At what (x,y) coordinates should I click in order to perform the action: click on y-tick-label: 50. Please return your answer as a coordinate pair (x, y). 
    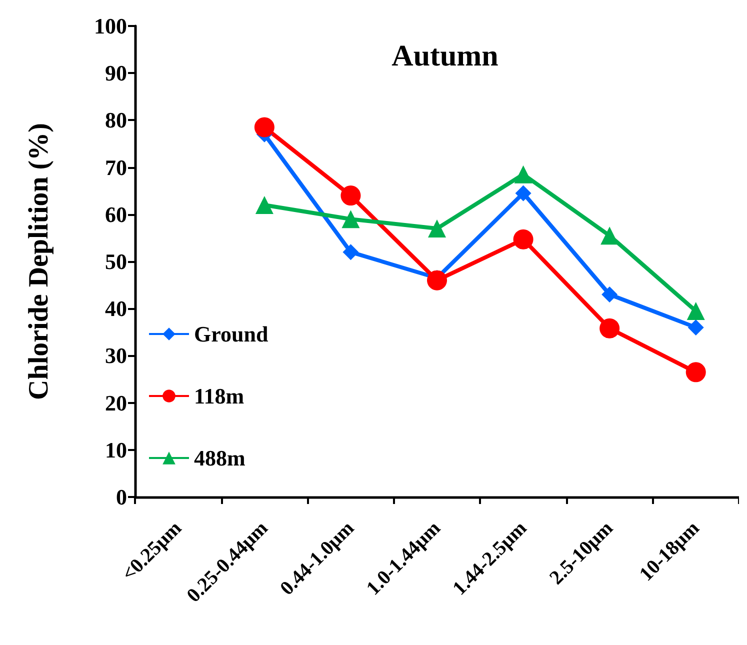
    Looking at the image, I should click on (116, 261).